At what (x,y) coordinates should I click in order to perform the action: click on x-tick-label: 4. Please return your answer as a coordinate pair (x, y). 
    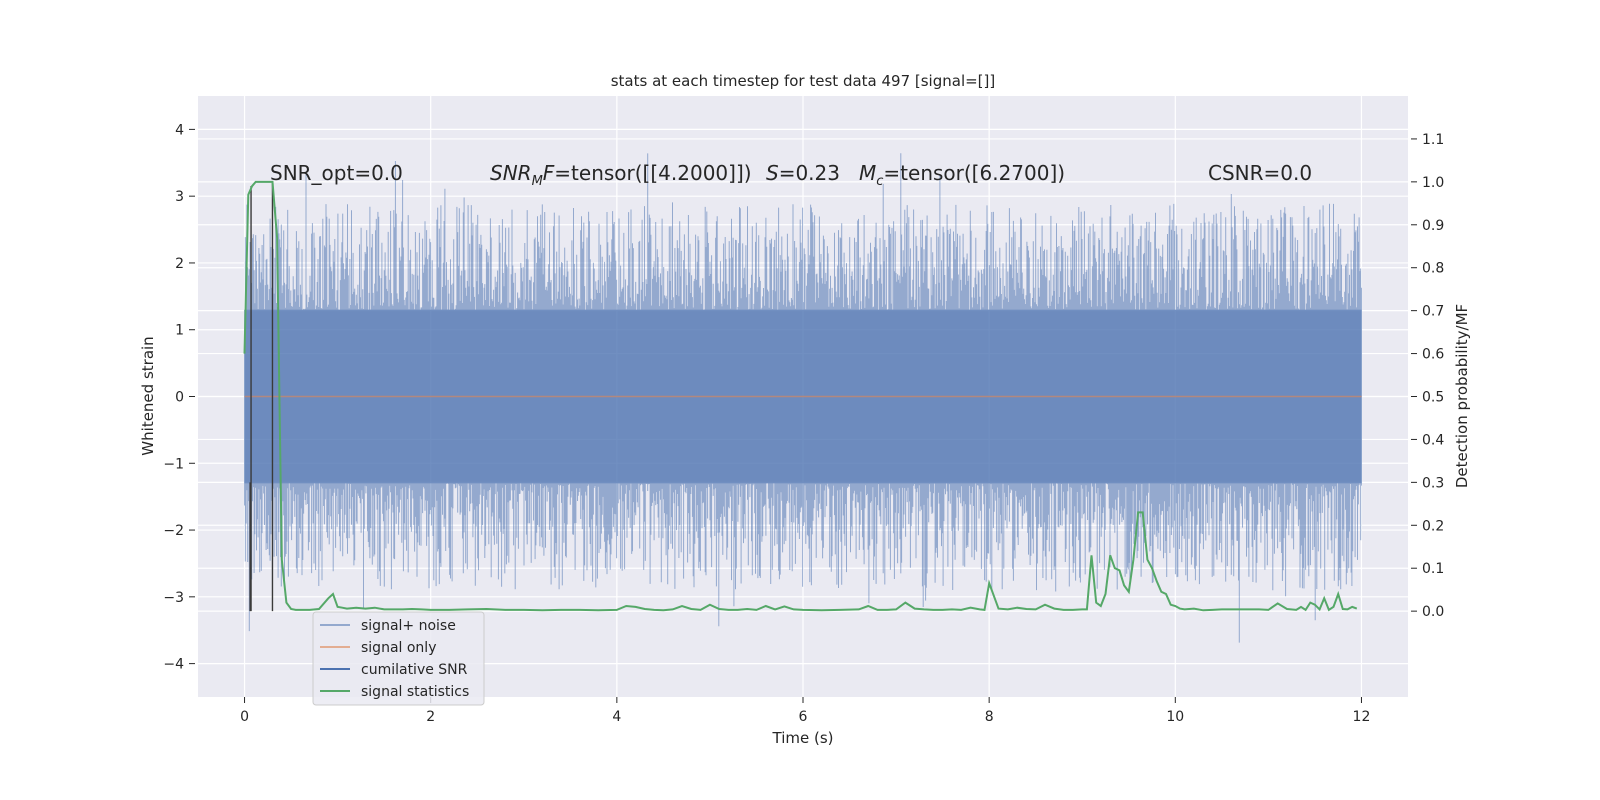
    Looking at the image, I should click on (616, 717).